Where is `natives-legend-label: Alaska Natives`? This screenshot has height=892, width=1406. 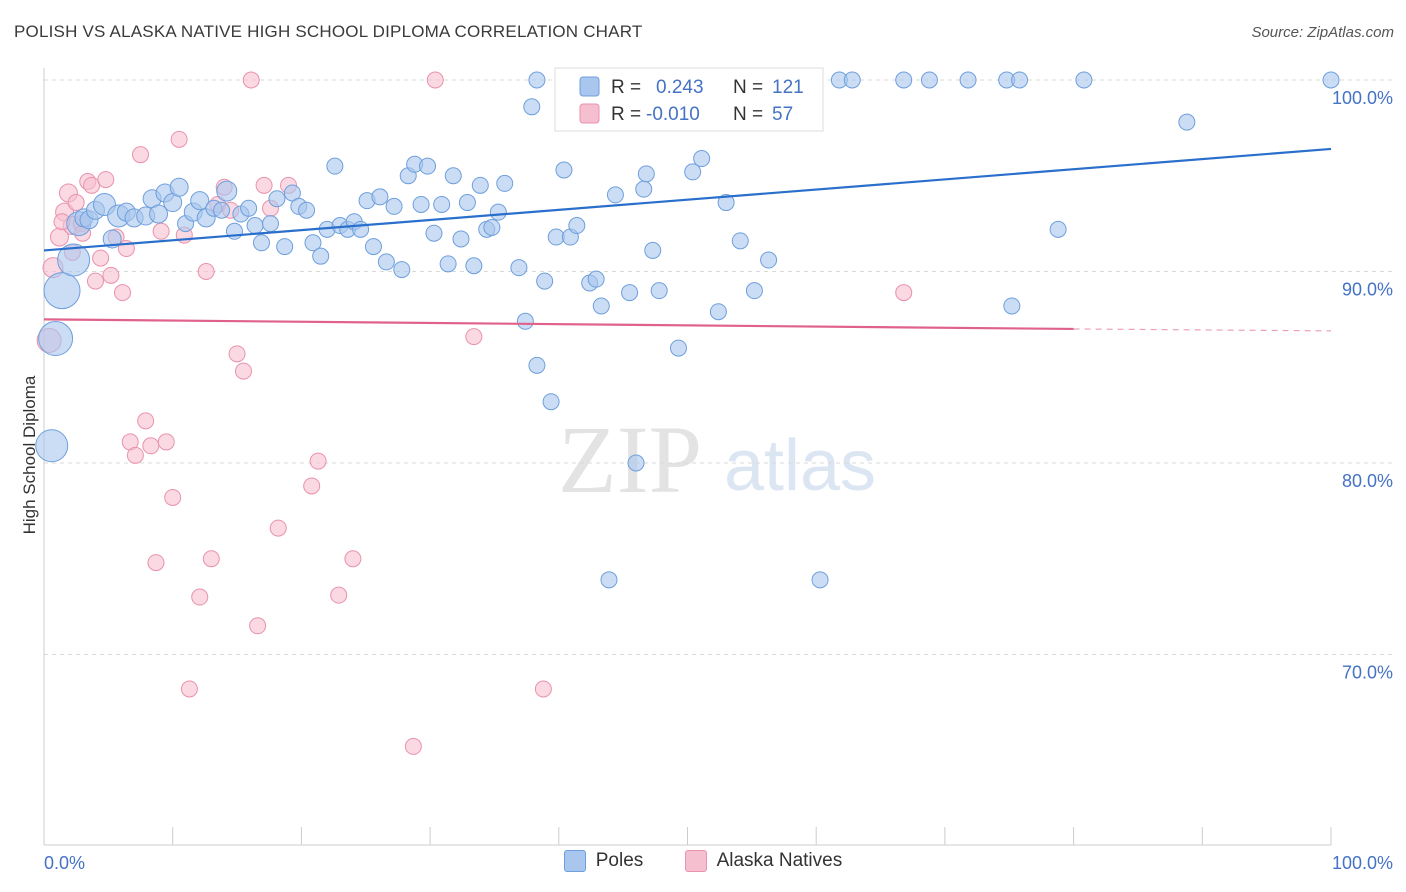
natives-legend-label: Alaska Natives is located at coordinates (779, 860).